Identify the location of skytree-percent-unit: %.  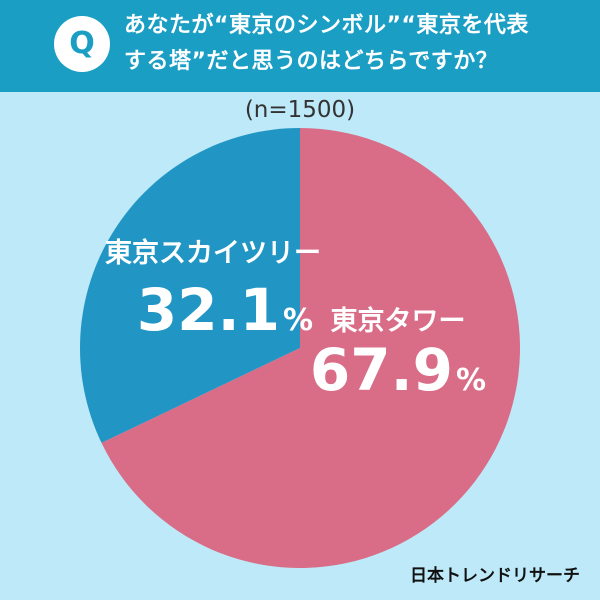
(298, 320).